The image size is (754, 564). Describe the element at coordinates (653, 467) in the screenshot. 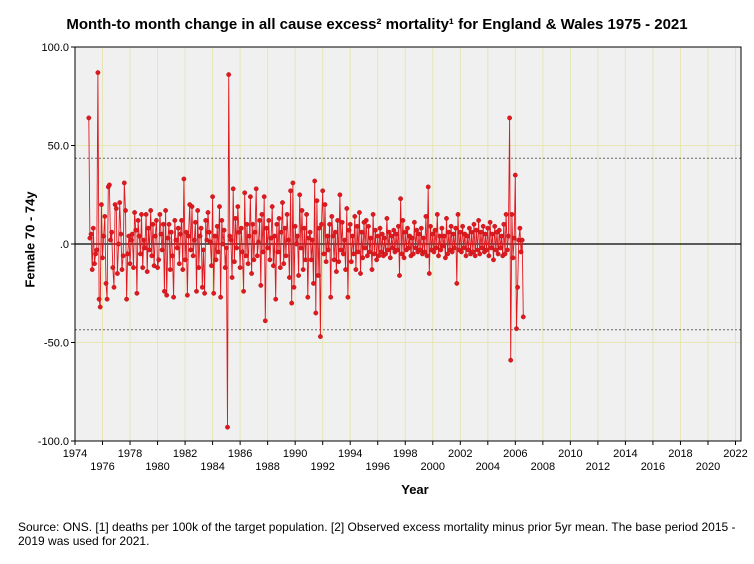

I see `x-tick-label: 2016` at that location.